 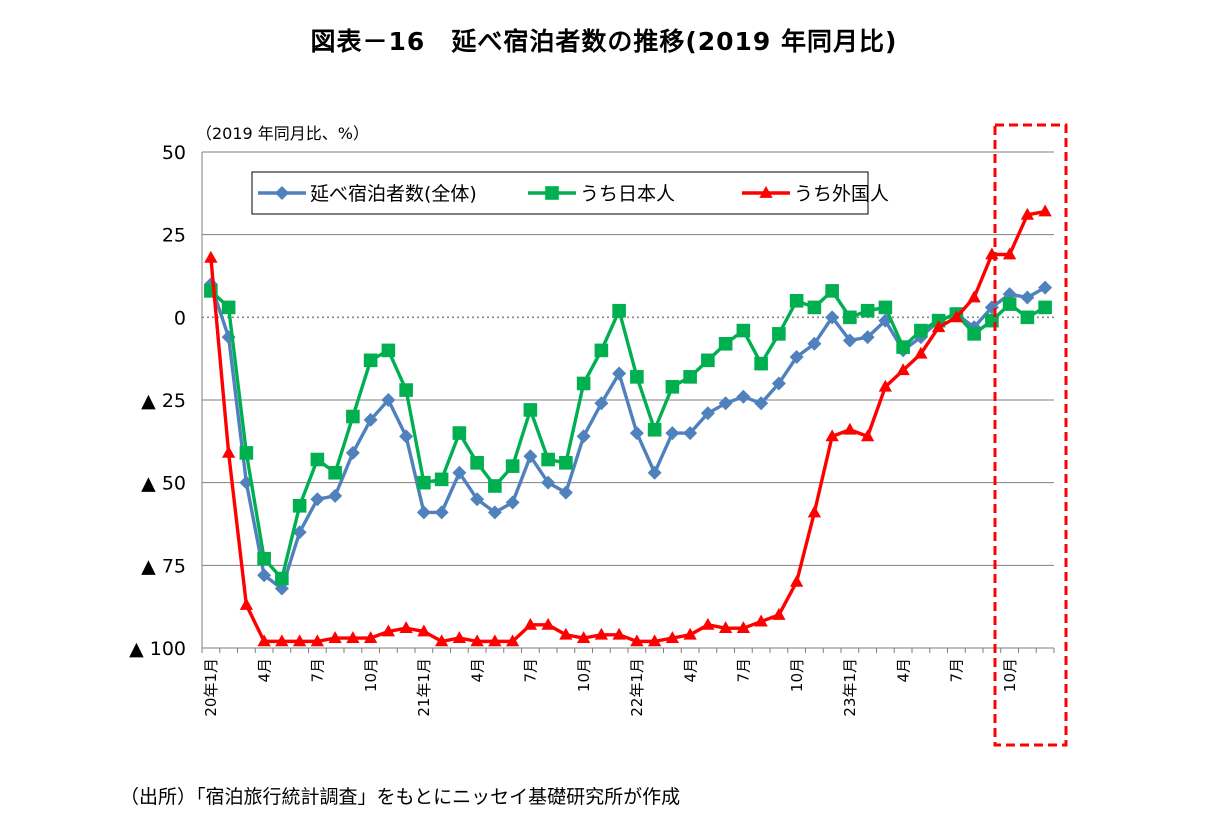 I want to click on legend: 延べ宿泊者数(全体) うち日本人 うち外国人, so click(x=570, y=193).